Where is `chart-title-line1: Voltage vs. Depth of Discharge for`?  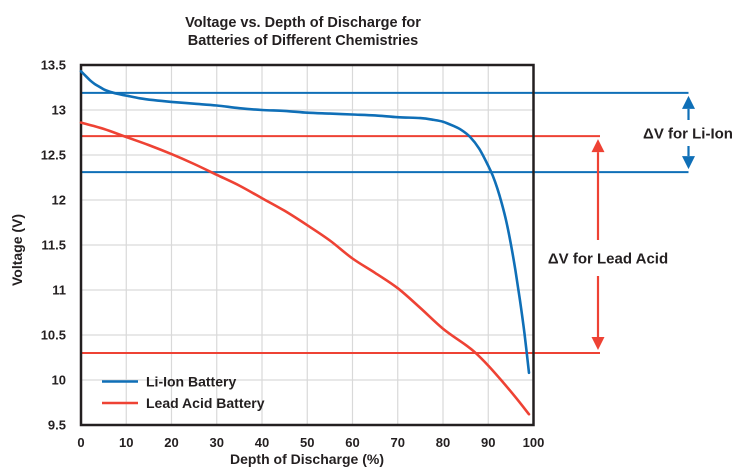
chart-title-line1: Voltage vs. Depth of Discharge for is located at coordinates (303, 23).